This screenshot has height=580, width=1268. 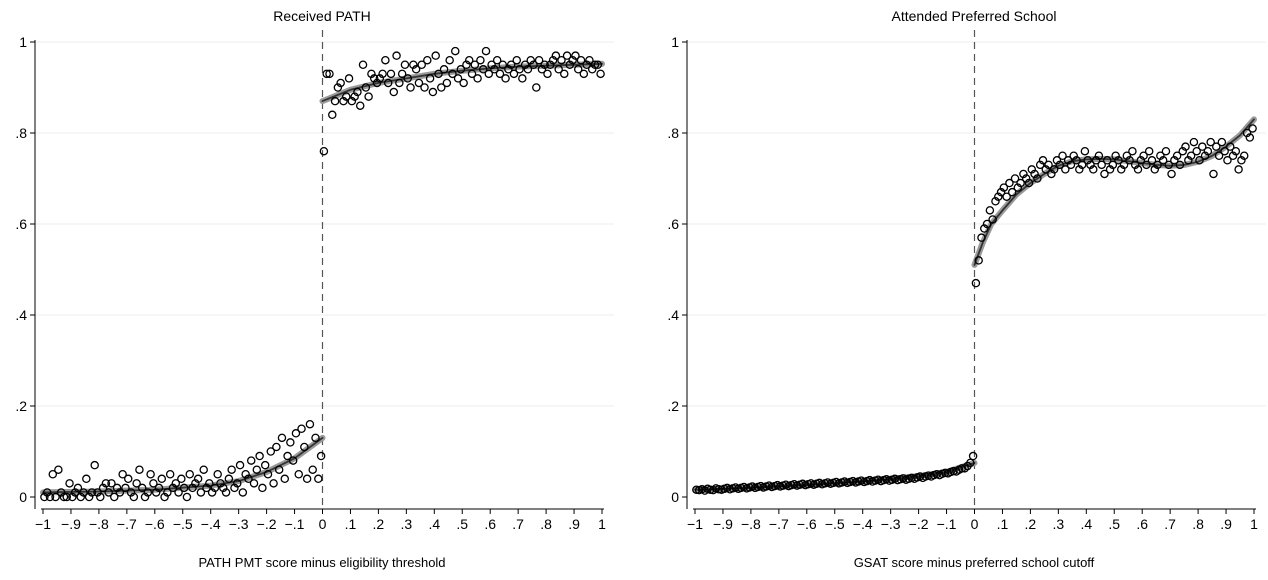 I want to click on x-tick-label: −1, so click(x=695, y=524).